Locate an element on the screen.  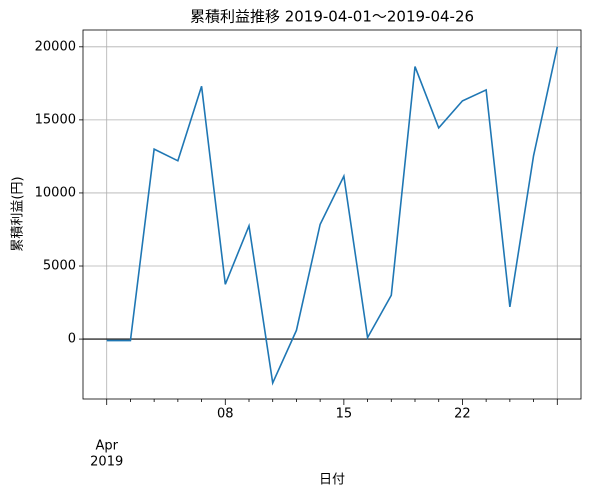
y-tick-label: 20000 is located at coordinates (55, 46).